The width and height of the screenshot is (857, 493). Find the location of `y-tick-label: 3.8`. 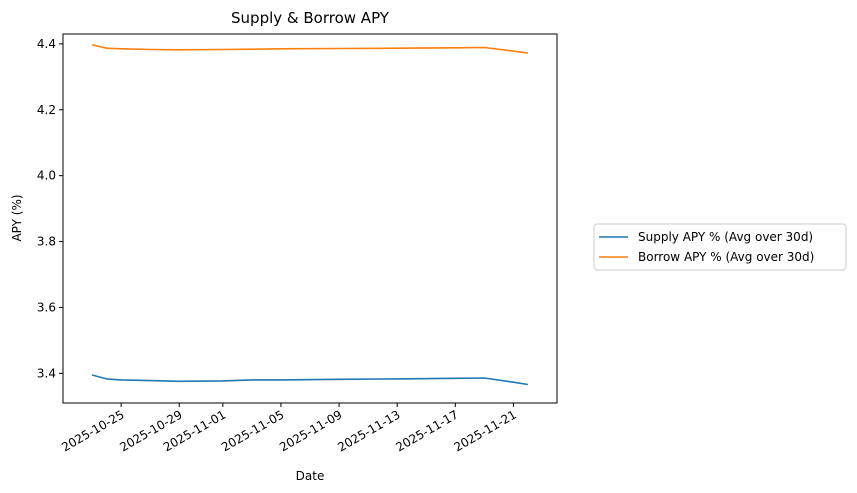

y-tick-label: 3.8 is located at coordinates (46, 242).